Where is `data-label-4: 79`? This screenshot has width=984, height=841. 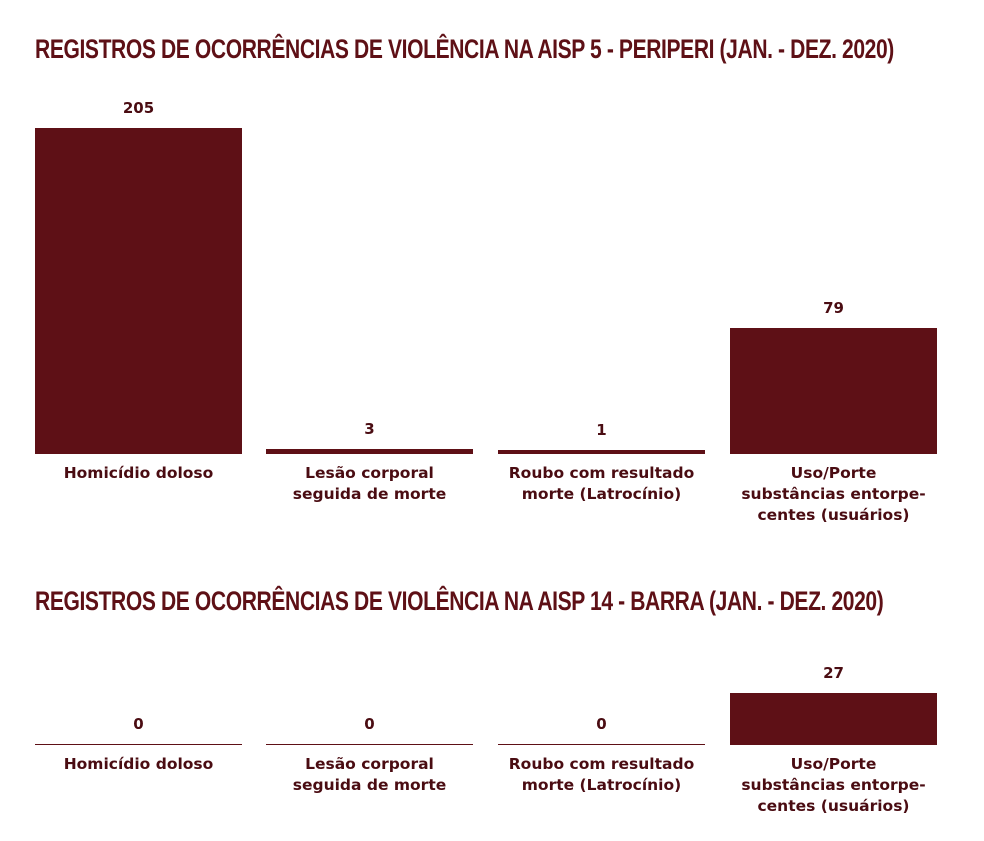
data-label-4: 79 is located at coordinates (833, 308).